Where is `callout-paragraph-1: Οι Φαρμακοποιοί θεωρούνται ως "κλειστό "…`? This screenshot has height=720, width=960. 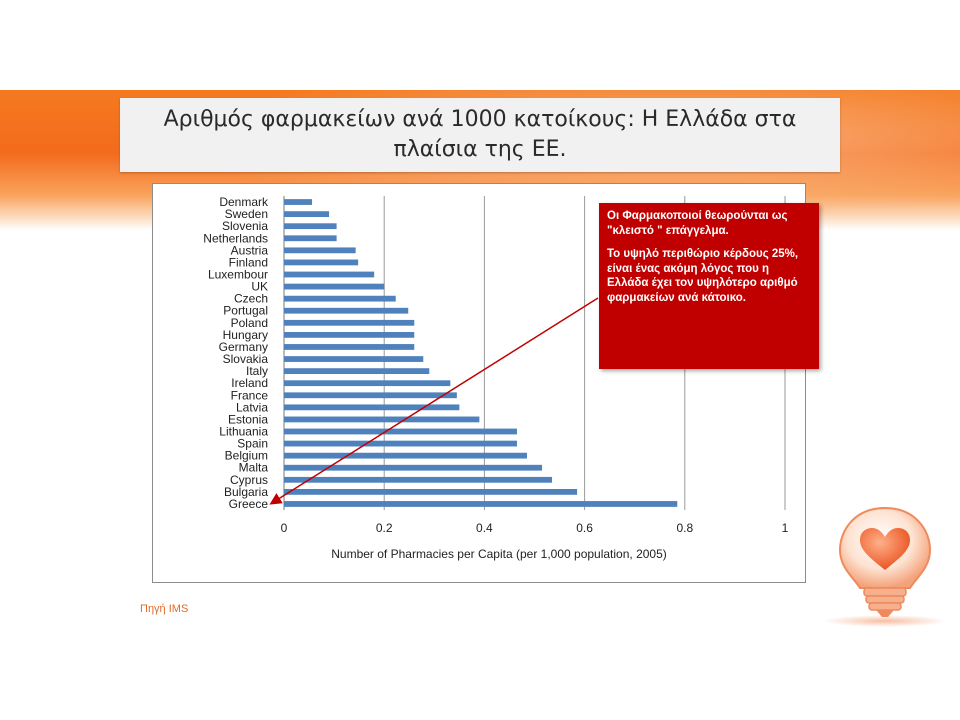
callout-paragraph-1: Οι Φαρμακοποιοί θεωρούνται ως "κλειστό "… is located at coordinates (697, 223).